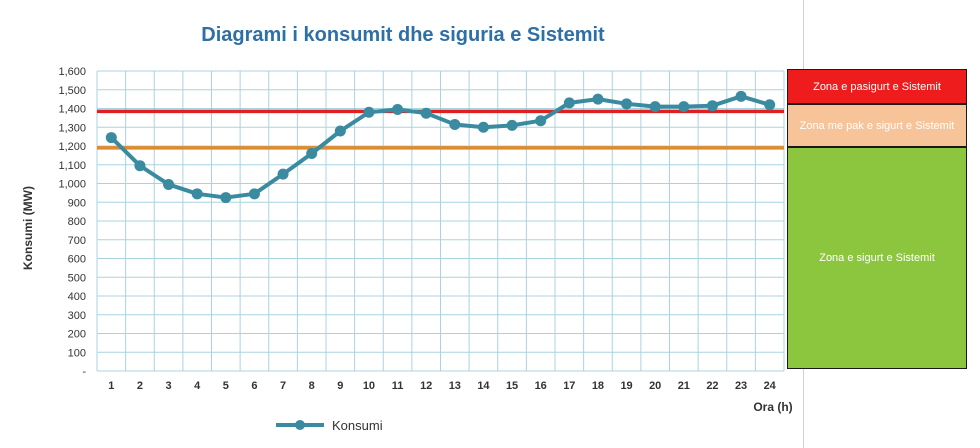 This screenshot has height=448, width=980. I want to click on x-tick-label: 20, so click(655, 386).